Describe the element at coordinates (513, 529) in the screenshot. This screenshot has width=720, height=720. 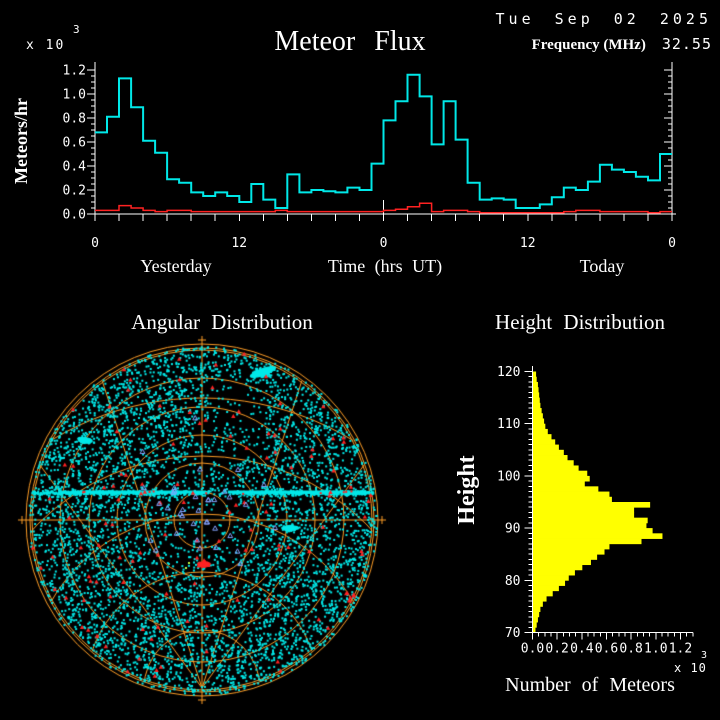
I see `svg-text: 90` at that location.